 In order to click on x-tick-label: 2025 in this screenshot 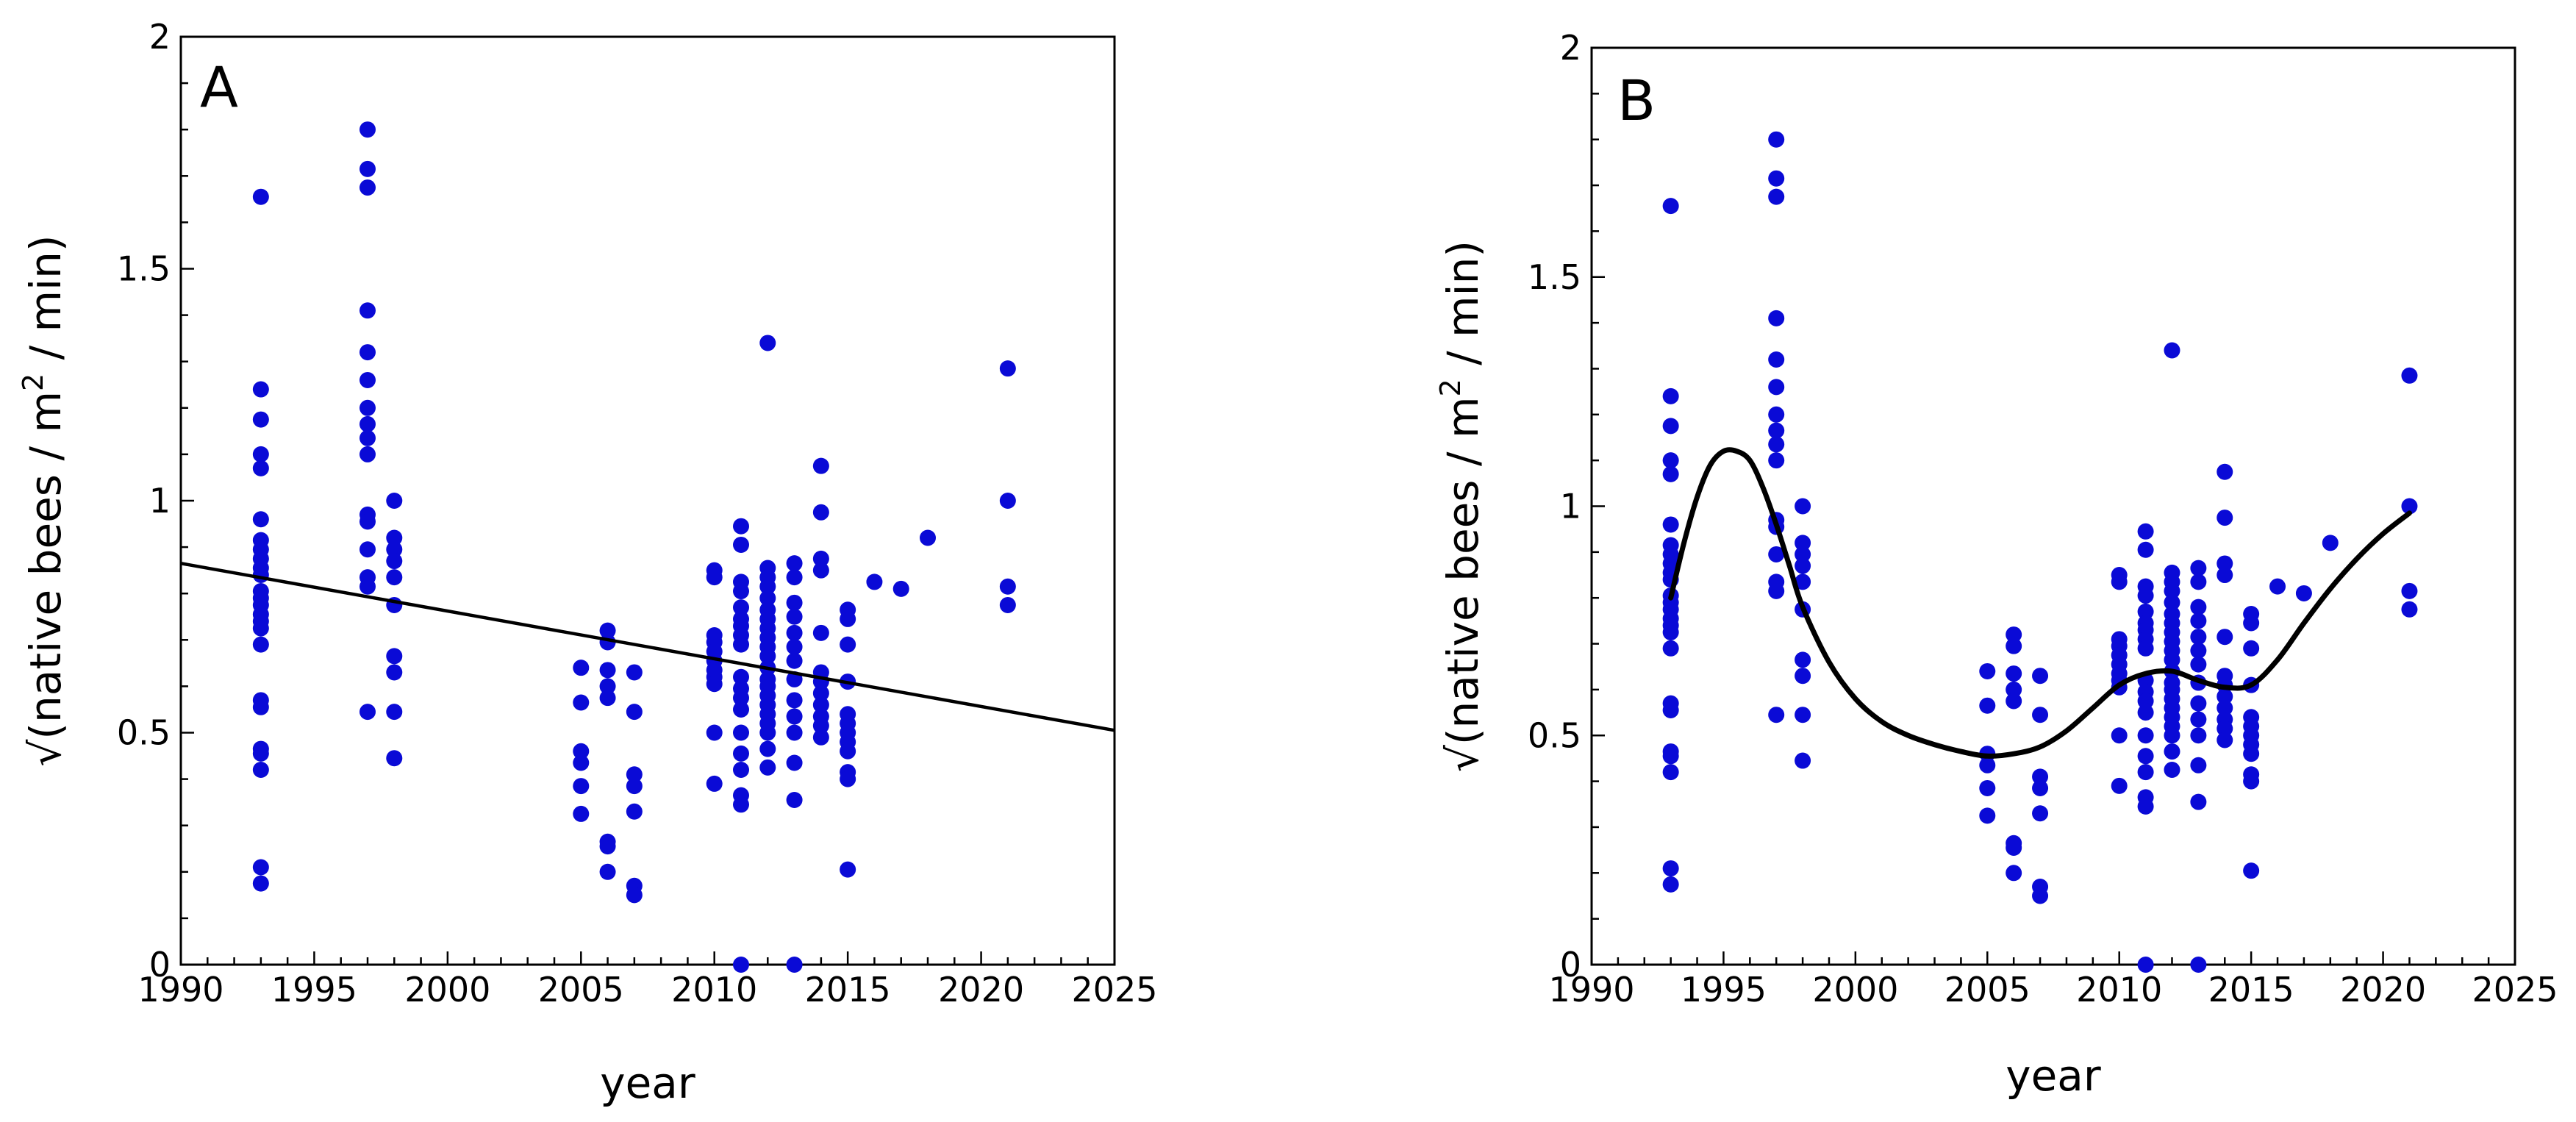, I will do `click(1114, 990)`.